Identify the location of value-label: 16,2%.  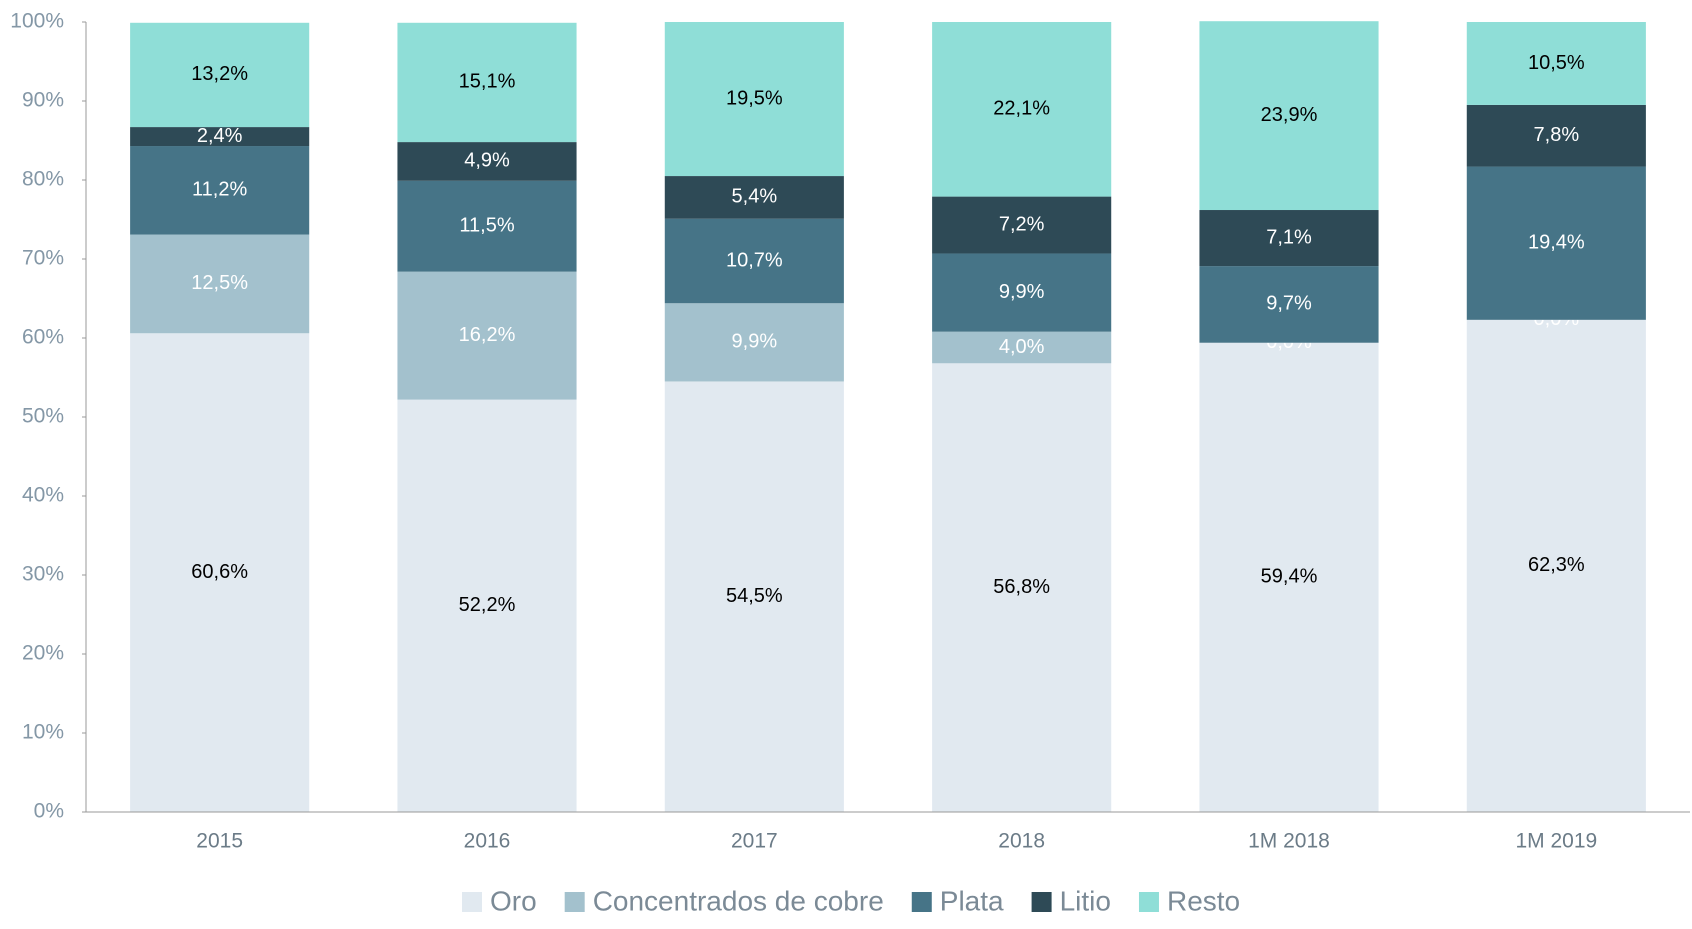
(487, 335).